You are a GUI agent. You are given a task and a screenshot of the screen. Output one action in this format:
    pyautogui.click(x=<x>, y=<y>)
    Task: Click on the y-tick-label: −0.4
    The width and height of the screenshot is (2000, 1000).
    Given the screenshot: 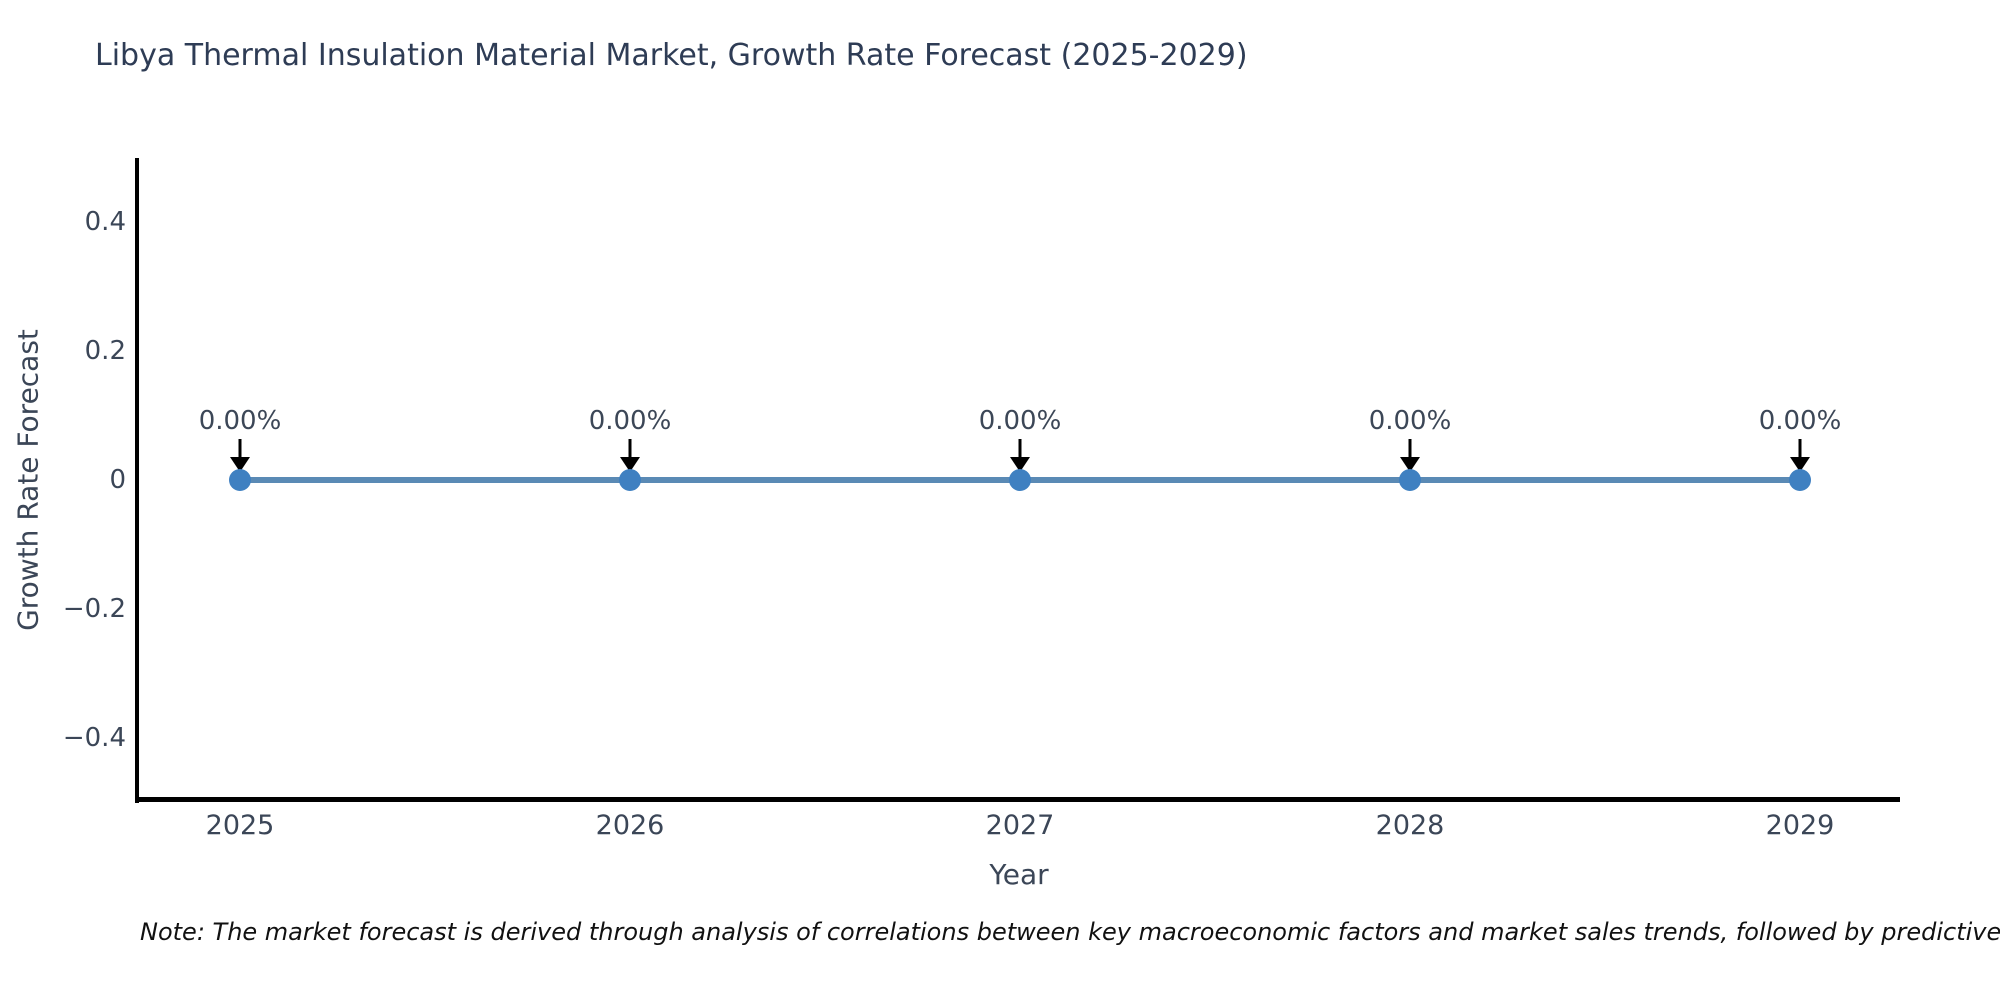 What is the action you would take?
    pyautogui.click(x=94, y=738)
    